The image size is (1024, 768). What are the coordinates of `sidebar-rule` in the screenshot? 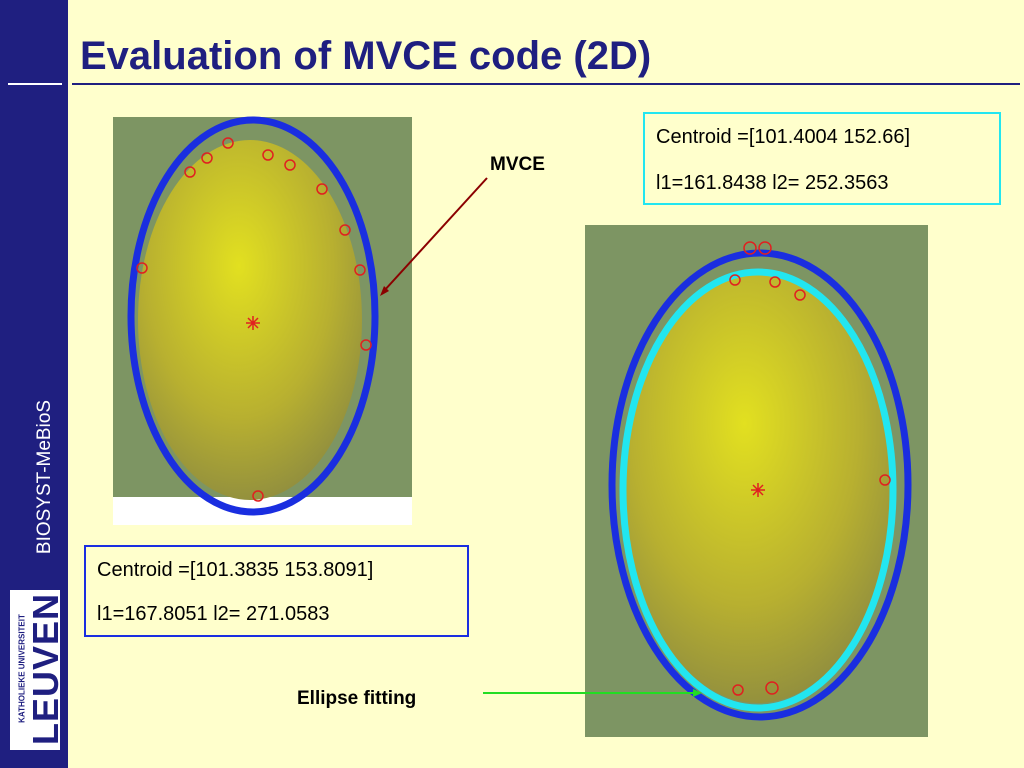 It's located at (35, 84).